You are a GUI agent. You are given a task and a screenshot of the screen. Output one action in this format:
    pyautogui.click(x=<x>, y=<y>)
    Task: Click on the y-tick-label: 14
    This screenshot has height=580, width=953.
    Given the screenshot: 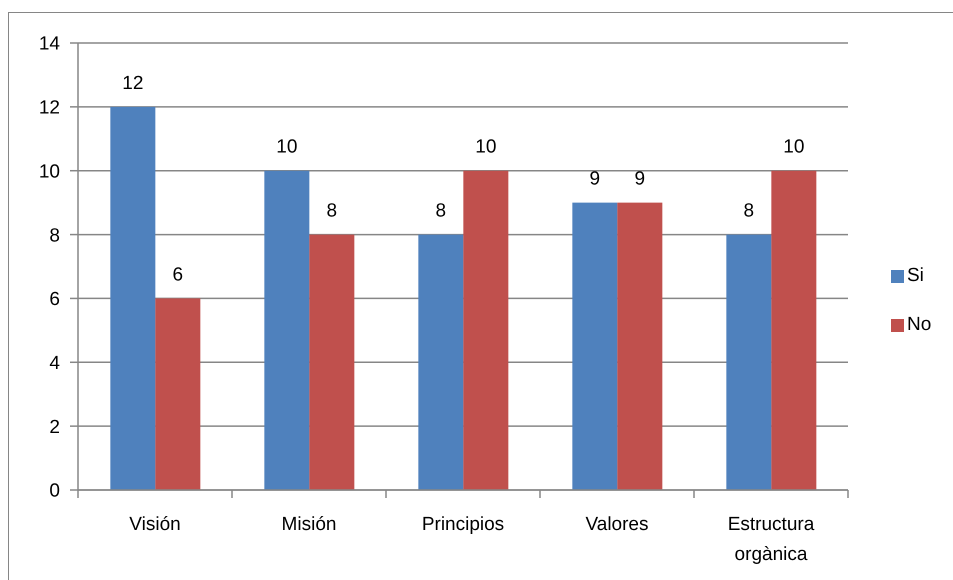 What is the action you would take?
    pyautogui.click(x=49, y=44)
    